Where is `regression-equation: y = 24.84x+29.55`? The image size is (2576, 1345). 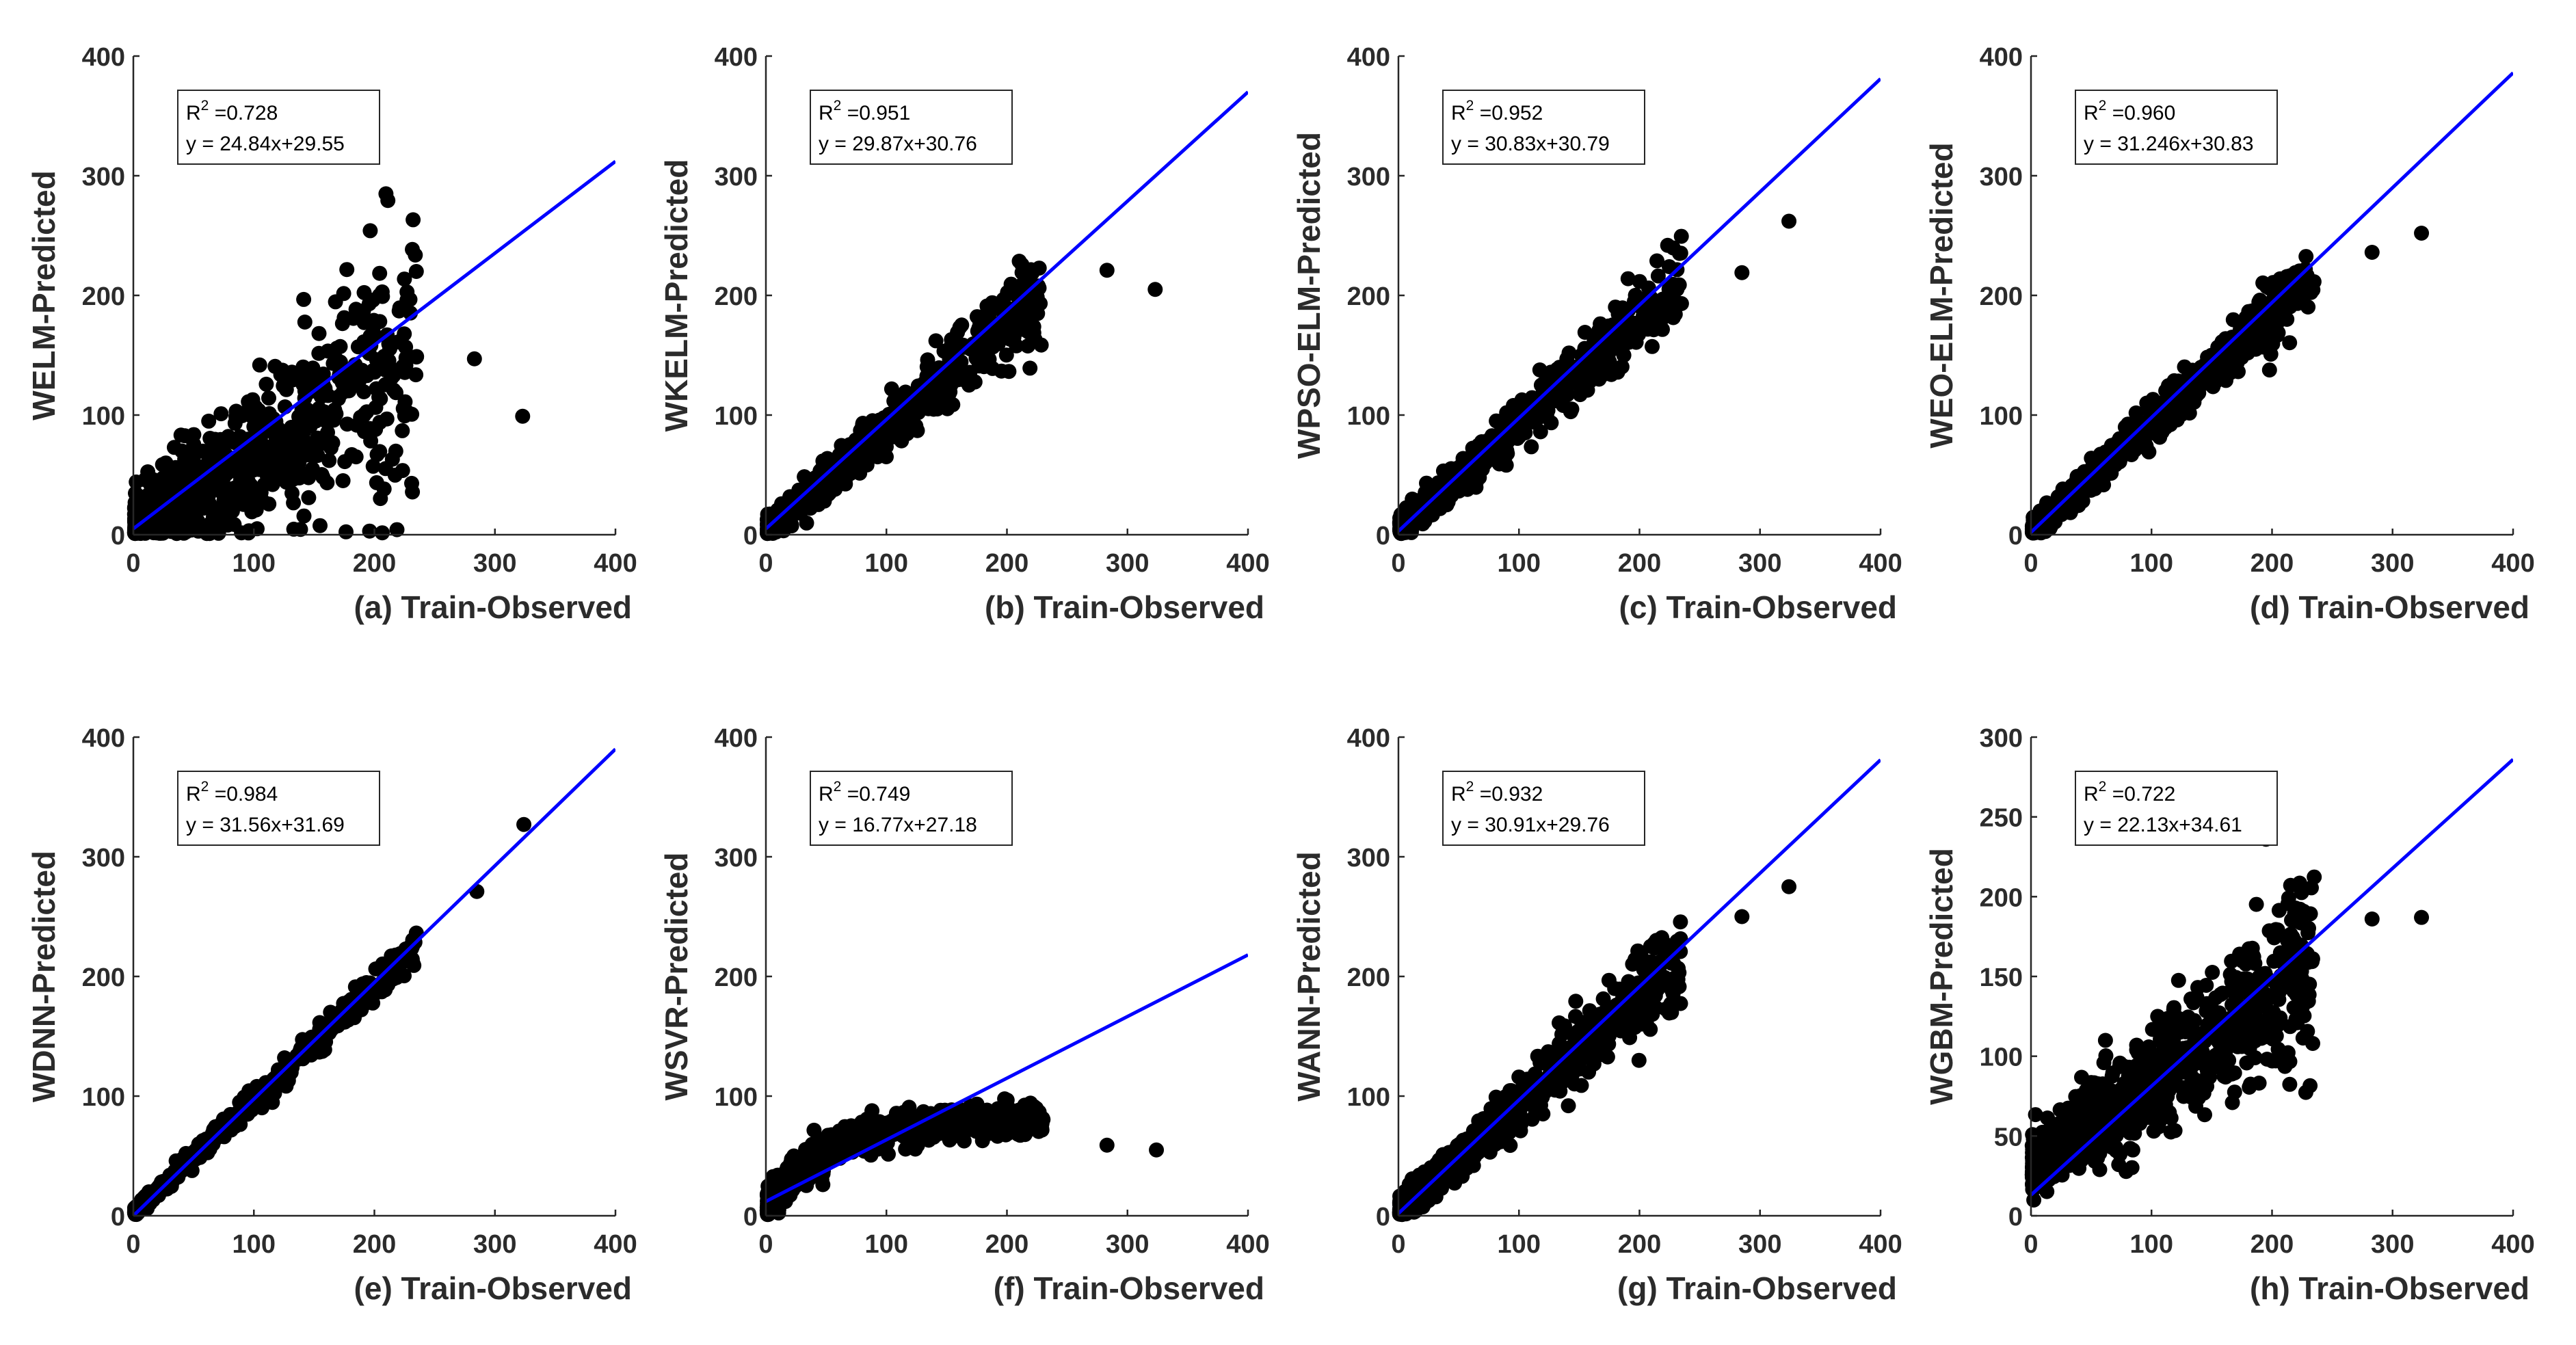 regression-equation: y = 24.84x+29.55 is located at coordinates (265, 144).